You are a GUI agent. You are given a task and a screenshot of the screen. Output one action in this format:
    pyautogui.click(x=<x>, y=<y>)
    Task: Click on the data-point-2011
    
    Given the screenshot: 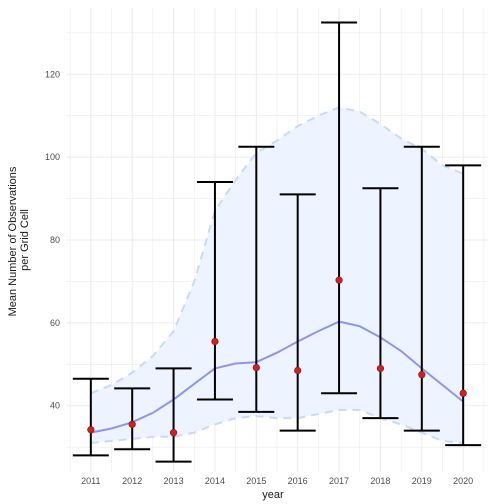 What is the action you would take?
    pyautogui.click(x=91, y=430)
    